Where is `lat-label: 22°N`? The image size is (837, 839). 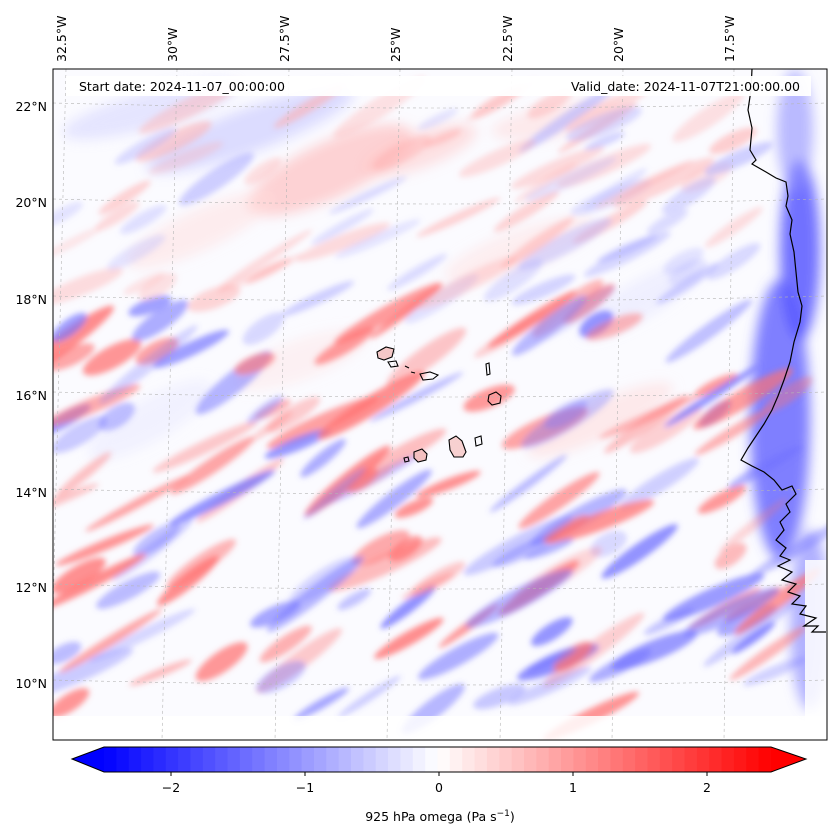
lat-label: 22°N is located at coordinates (31, 106).